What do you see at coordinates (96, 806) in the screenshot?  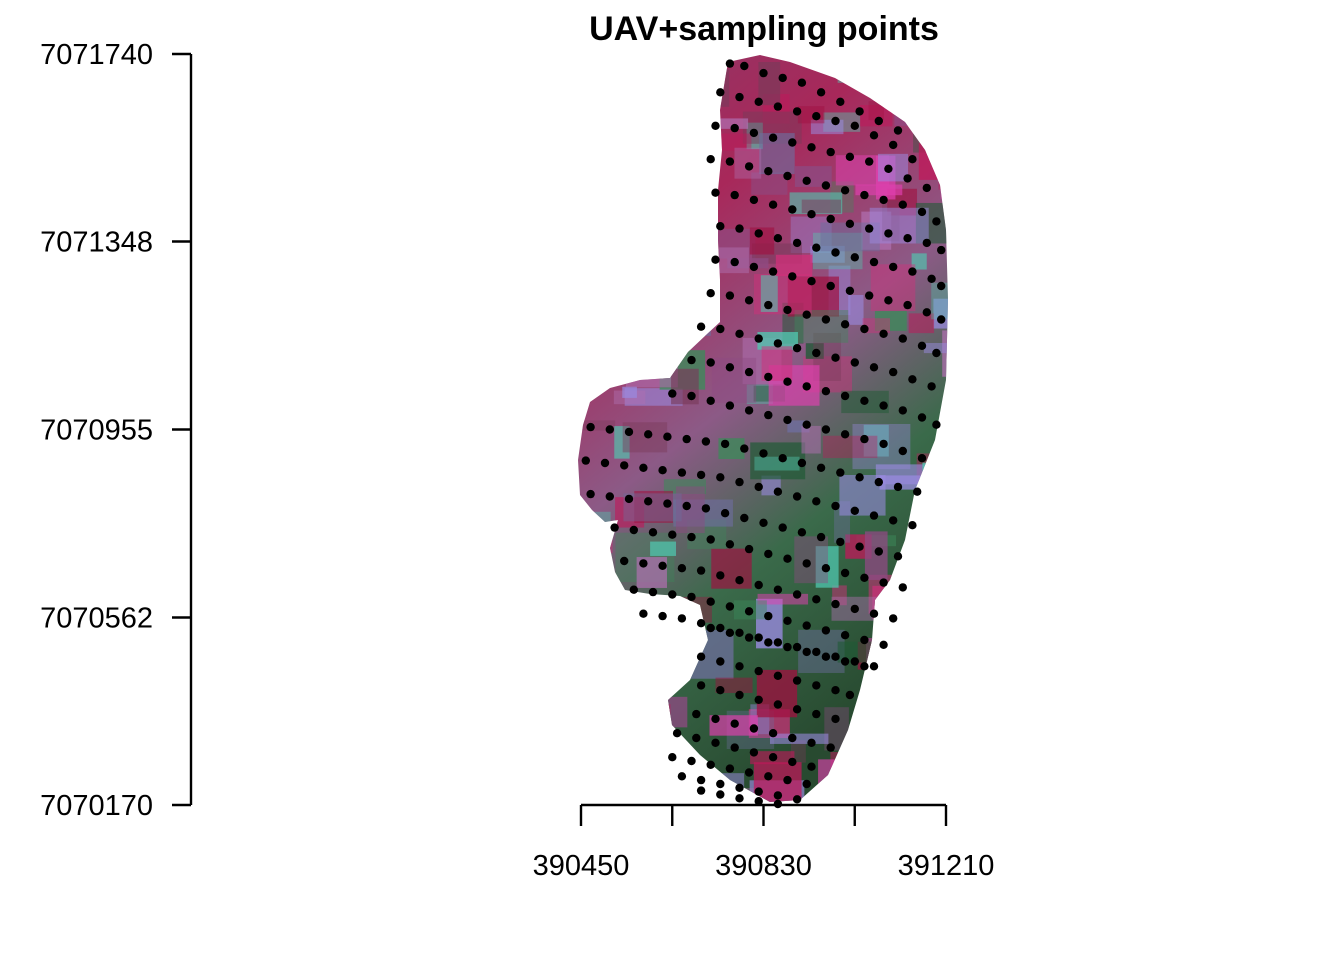 I see `y-tick-label: 7070170` at bounding box center [96, 806].